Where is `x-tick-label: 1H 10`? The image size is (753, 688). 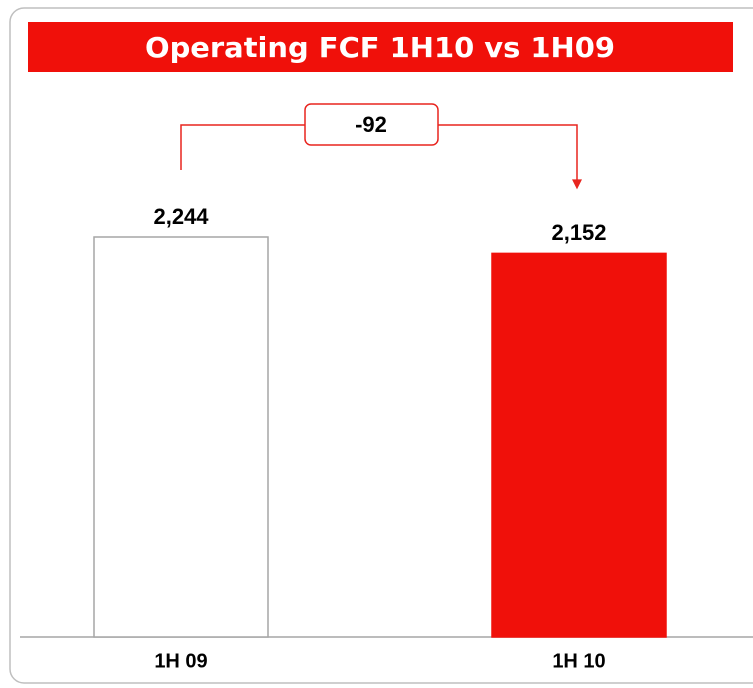 x-tick-label: 1H 10 is located at coordinates (578, 661).